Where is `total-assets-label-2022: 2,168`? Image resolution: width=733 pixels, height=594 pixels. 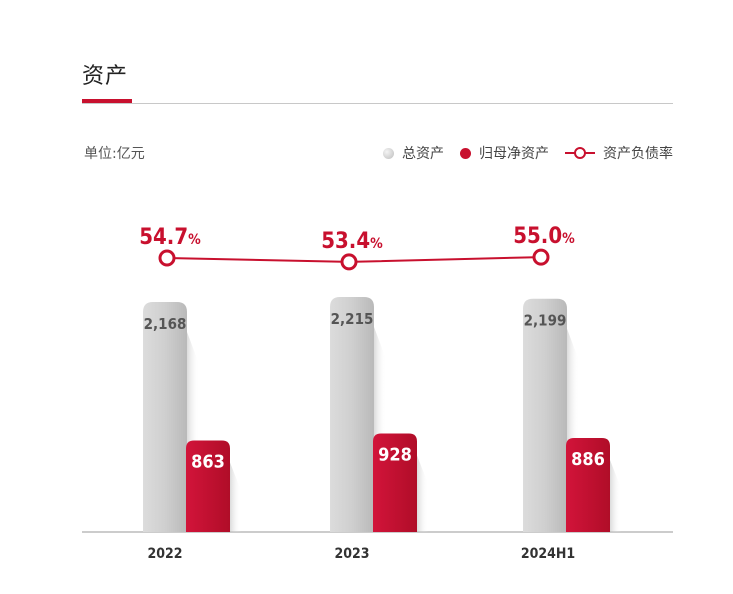 total-assets-label-2022: 2,168 is located at coordinates (165, 324).